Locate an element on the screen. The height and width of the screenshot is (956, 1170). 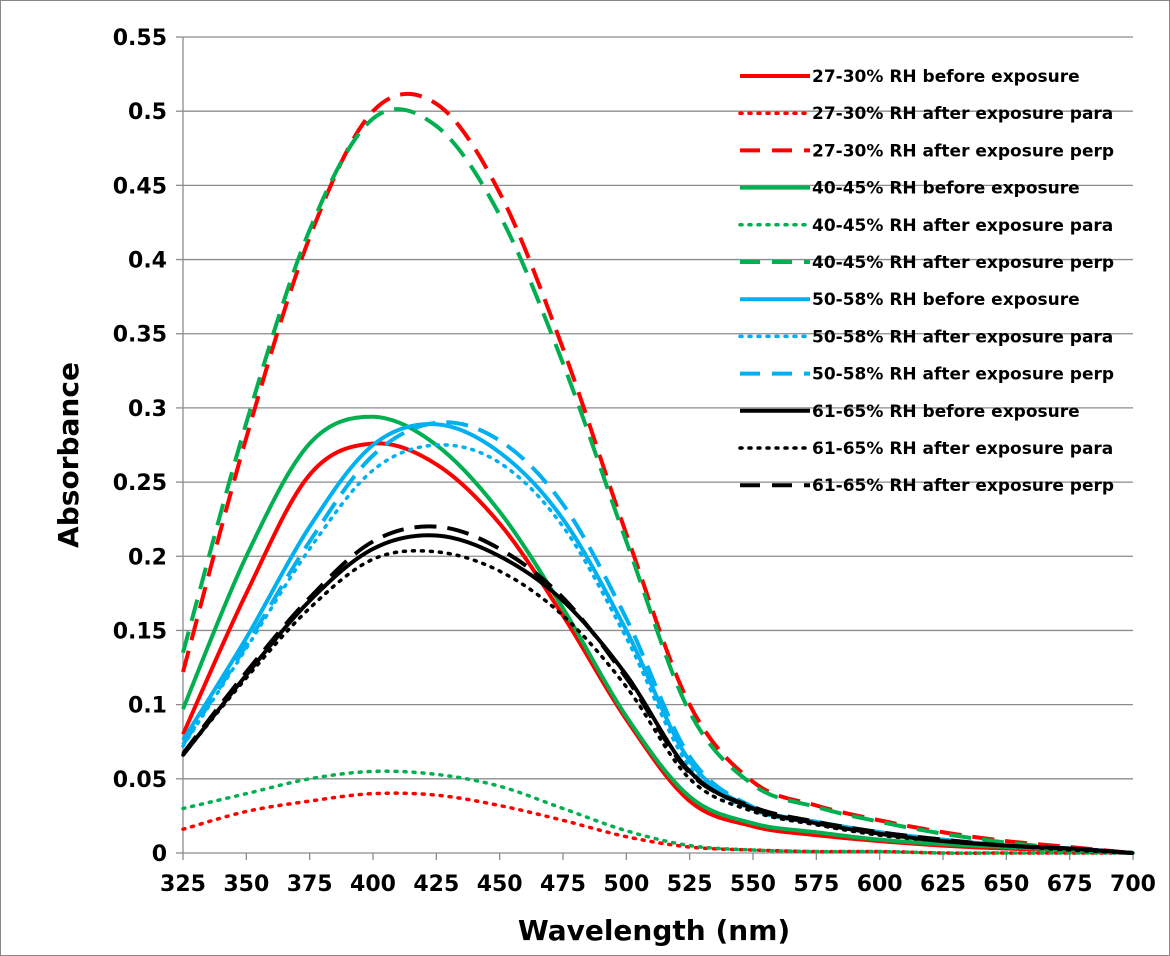
legend-label: 27-30% RH after exposure para is located at coordinates (962, 114).